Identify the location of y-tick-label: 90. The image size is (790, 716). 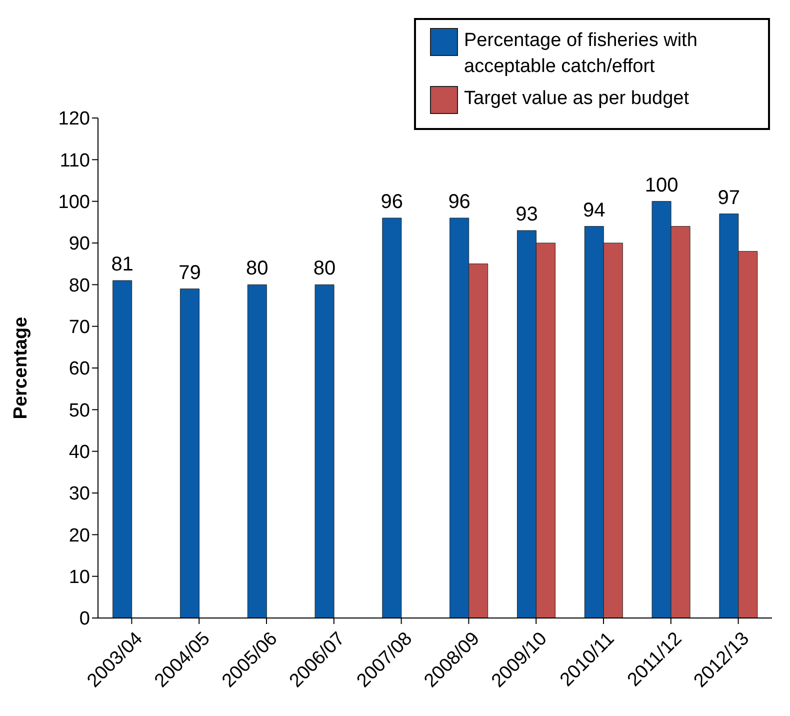
(79, 244).